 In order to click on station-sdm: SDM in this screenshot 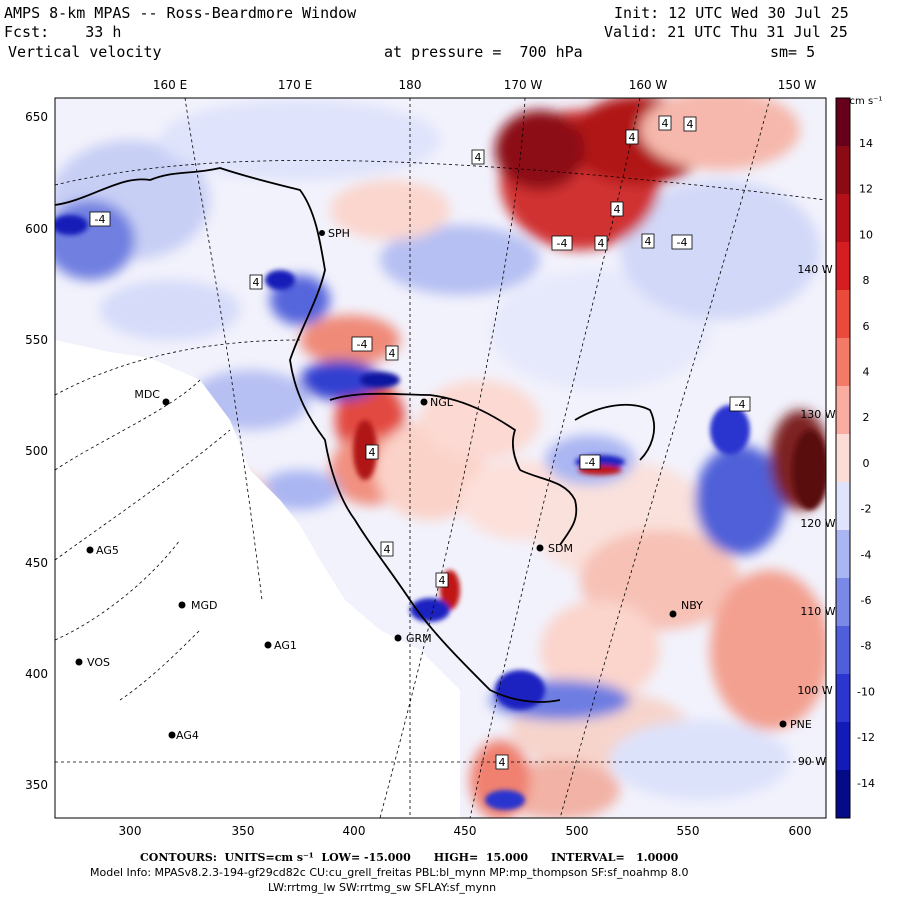, I will do `click(554, 548)`.